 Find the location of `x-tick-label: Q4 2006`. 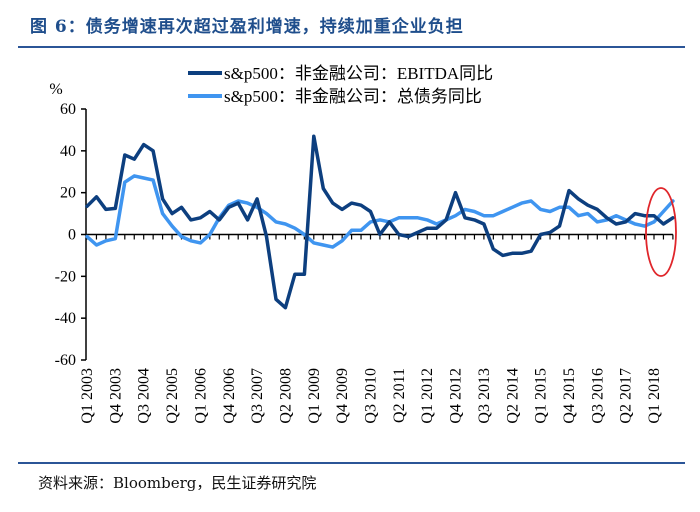

x-tick-label: Q4 2006 is located at coordinates (229, 396).